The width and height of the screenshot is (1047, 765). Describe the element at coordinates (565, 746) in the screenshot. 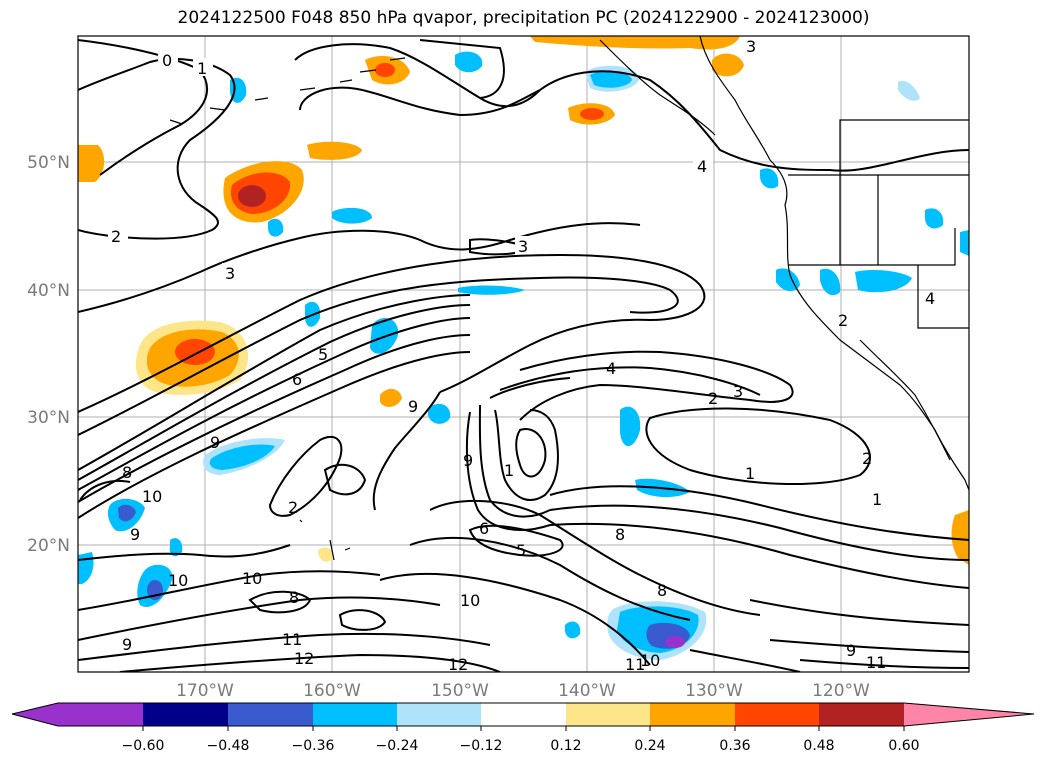

I see `colorbar-tick-label: 0.12` at that location.